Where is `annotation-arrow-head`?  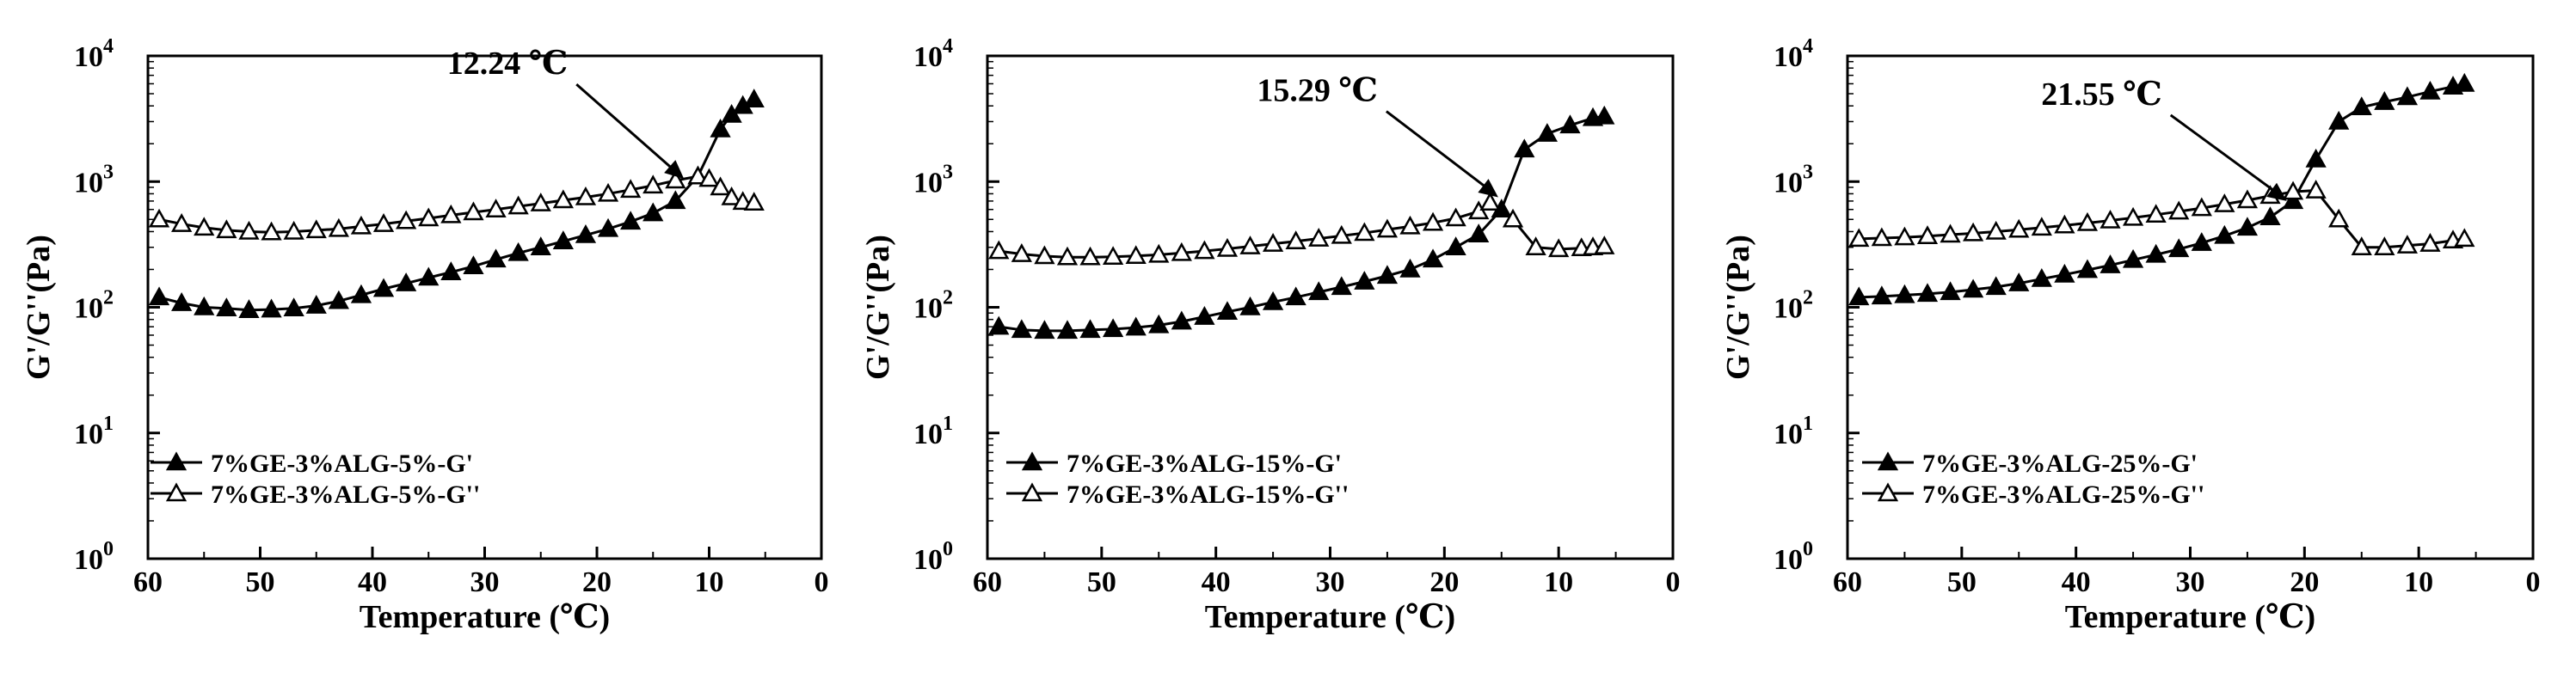
annotation-arrow-head is located at coordinates (2276, 191).